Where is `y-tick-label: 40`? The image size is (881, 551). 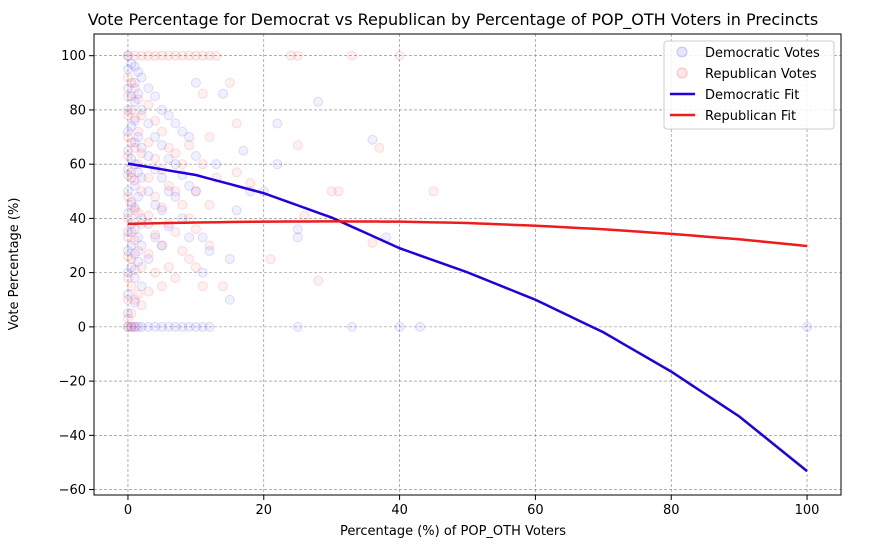 y-tick-label: 40 is located at coordinates (77, 219).